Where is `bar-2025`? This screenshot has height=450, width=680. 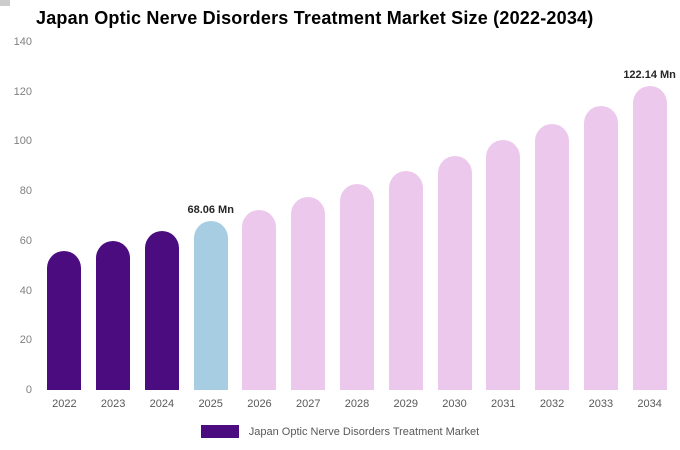
bar-2025 is located at coordinates (210, 305).